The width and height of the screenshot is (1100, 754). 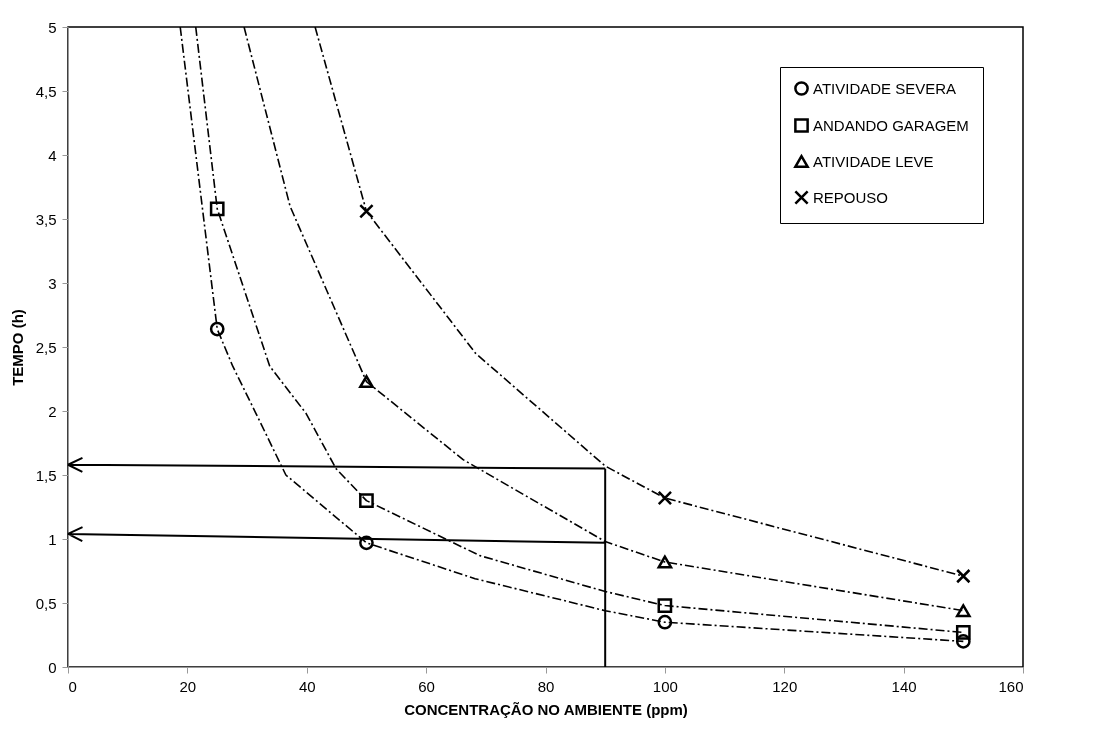 What do you see at coordinates (904, 686) in the screenshot?
I see `x-tick-label: 140` at bounding box center [904, 686].